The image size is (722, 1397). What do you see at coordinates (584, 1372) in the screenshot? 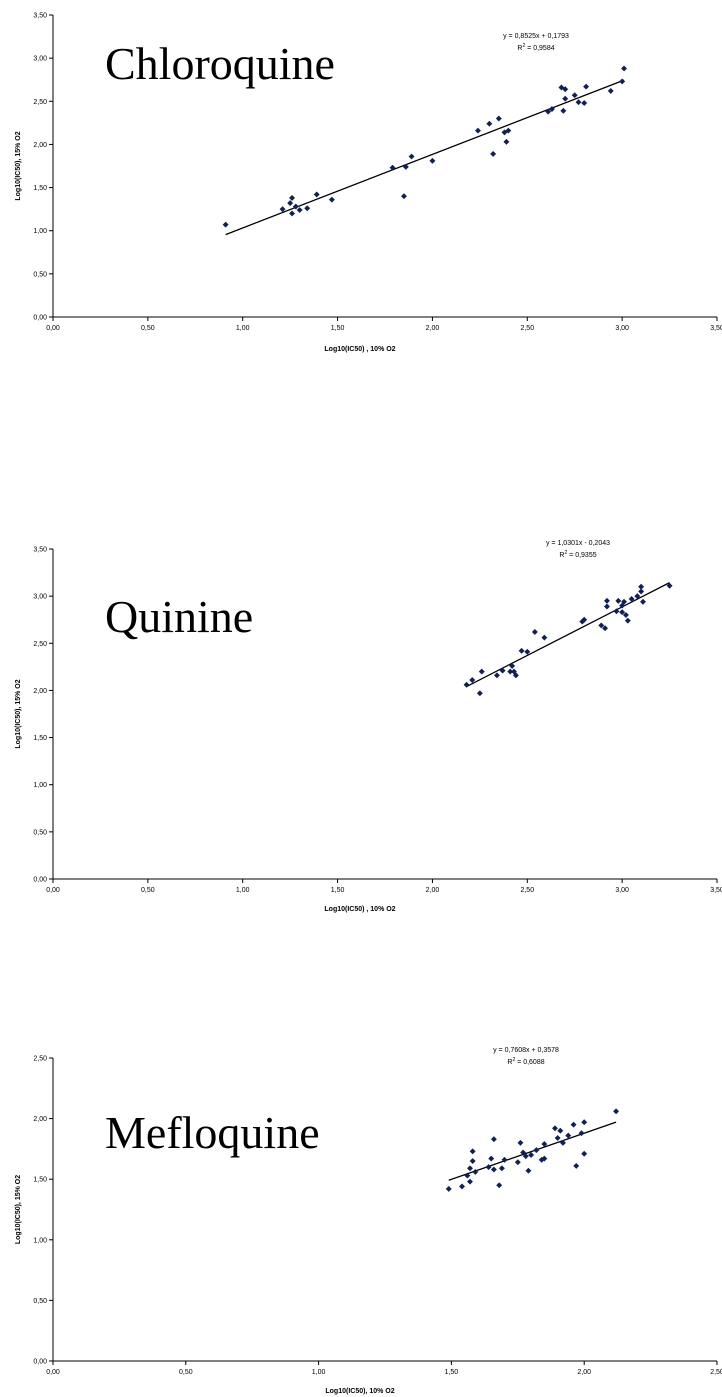
I see `chart3-x-tick-label: 2,00` at bounding box center [584, 1372].